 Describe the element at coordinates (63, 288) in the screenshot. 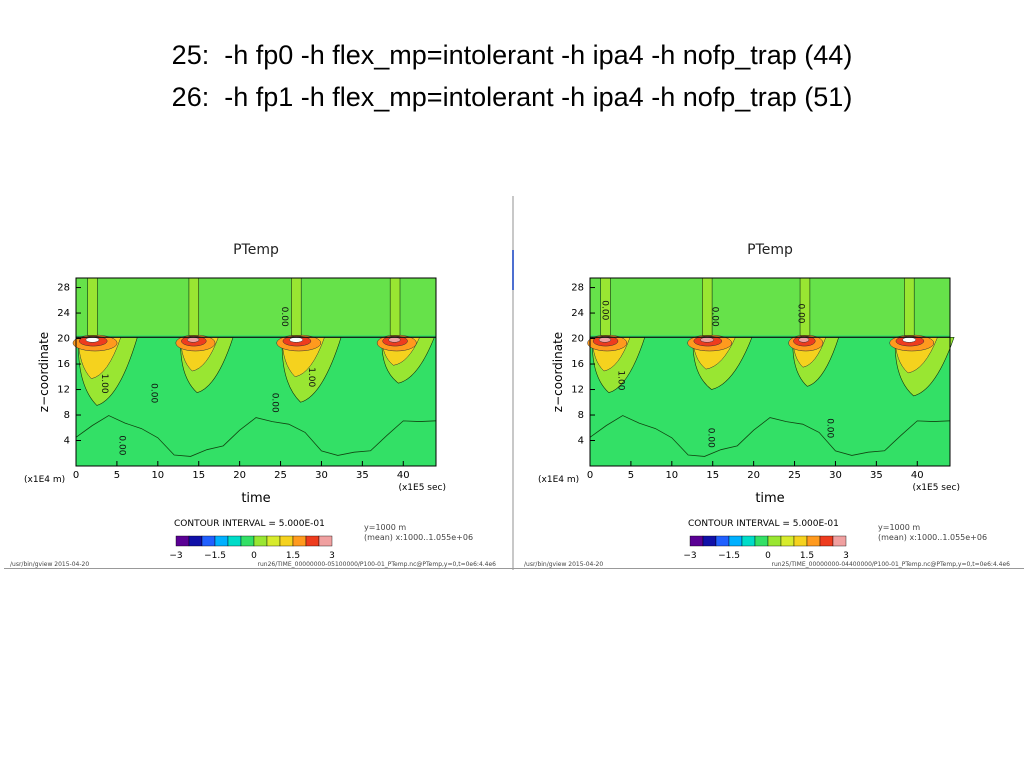

I see `y-tick-label: 28` at that location.